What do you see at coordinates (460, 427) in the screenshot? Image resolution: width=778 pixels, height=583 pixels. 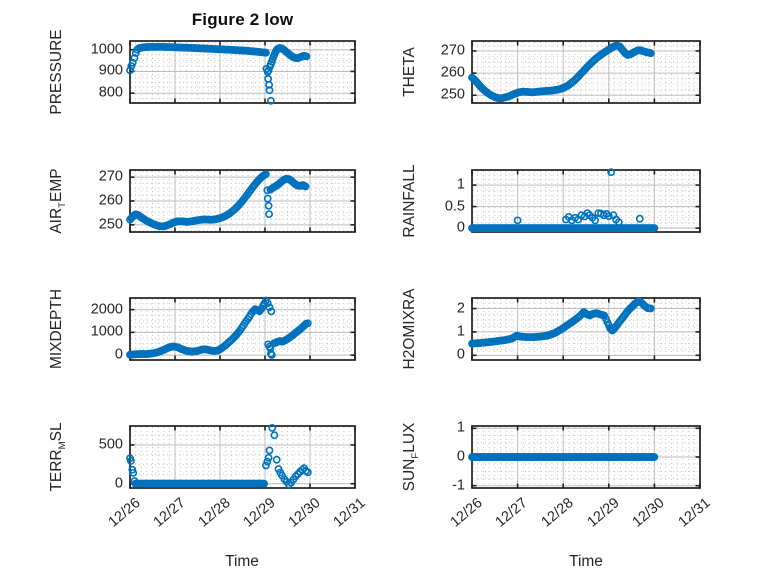 I see `ytick-label-SUN_FLUX: 1` at bounding box center [460, 427].